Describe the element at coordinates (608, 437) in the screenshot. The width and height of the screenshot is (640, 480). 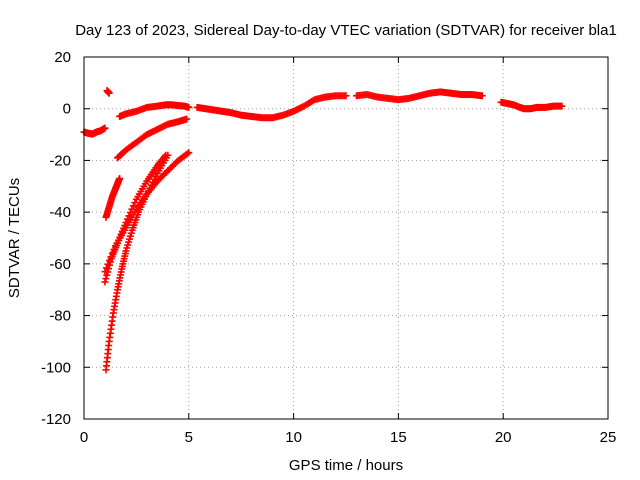
I see `x-tick-label: 25` at that location.